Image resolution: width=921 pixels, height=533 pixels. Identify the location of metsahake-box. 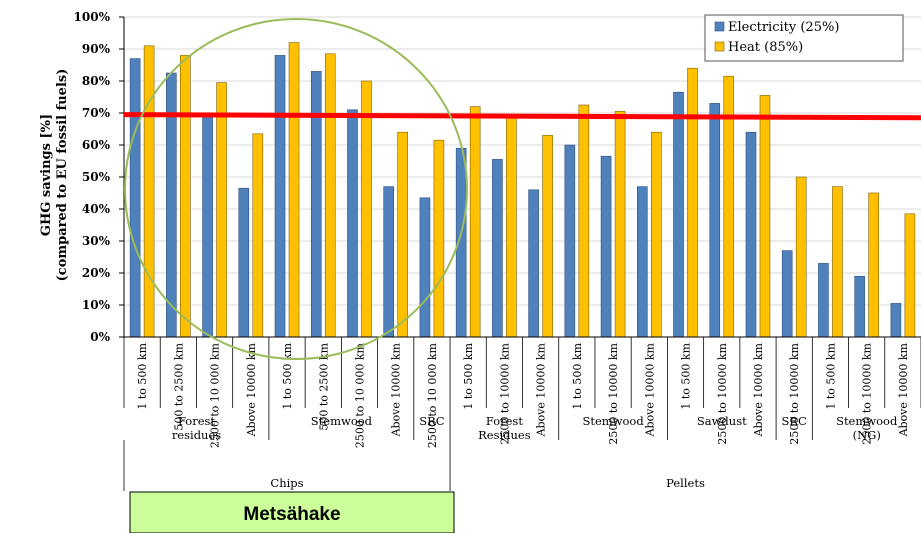
(292, 512).